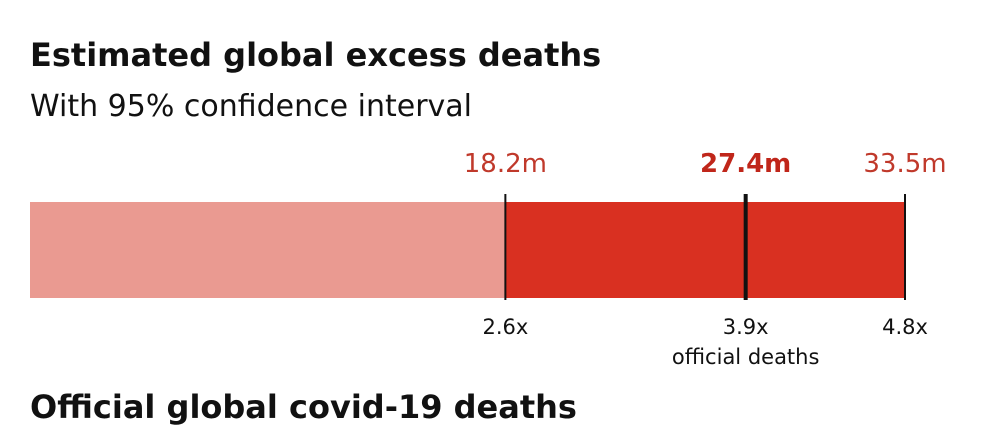 This screenshot has height=429, width=1000. What do you see at coordinates (746, 327) in the screenshot?
I see `multiple-label: 3.9x` at bounding box center [746, 327].